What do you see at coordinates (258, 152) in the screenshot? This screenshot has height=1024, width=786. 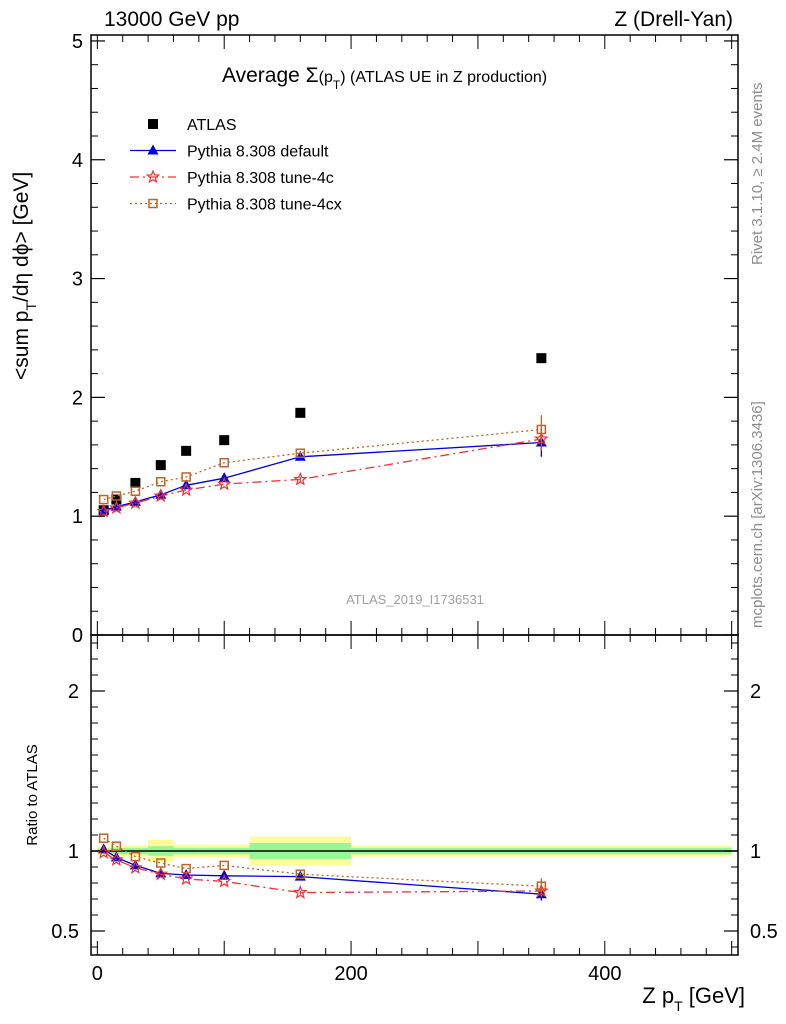 I see `legend-label: Pythia 8.308 default` at bounding box center [258, 152].